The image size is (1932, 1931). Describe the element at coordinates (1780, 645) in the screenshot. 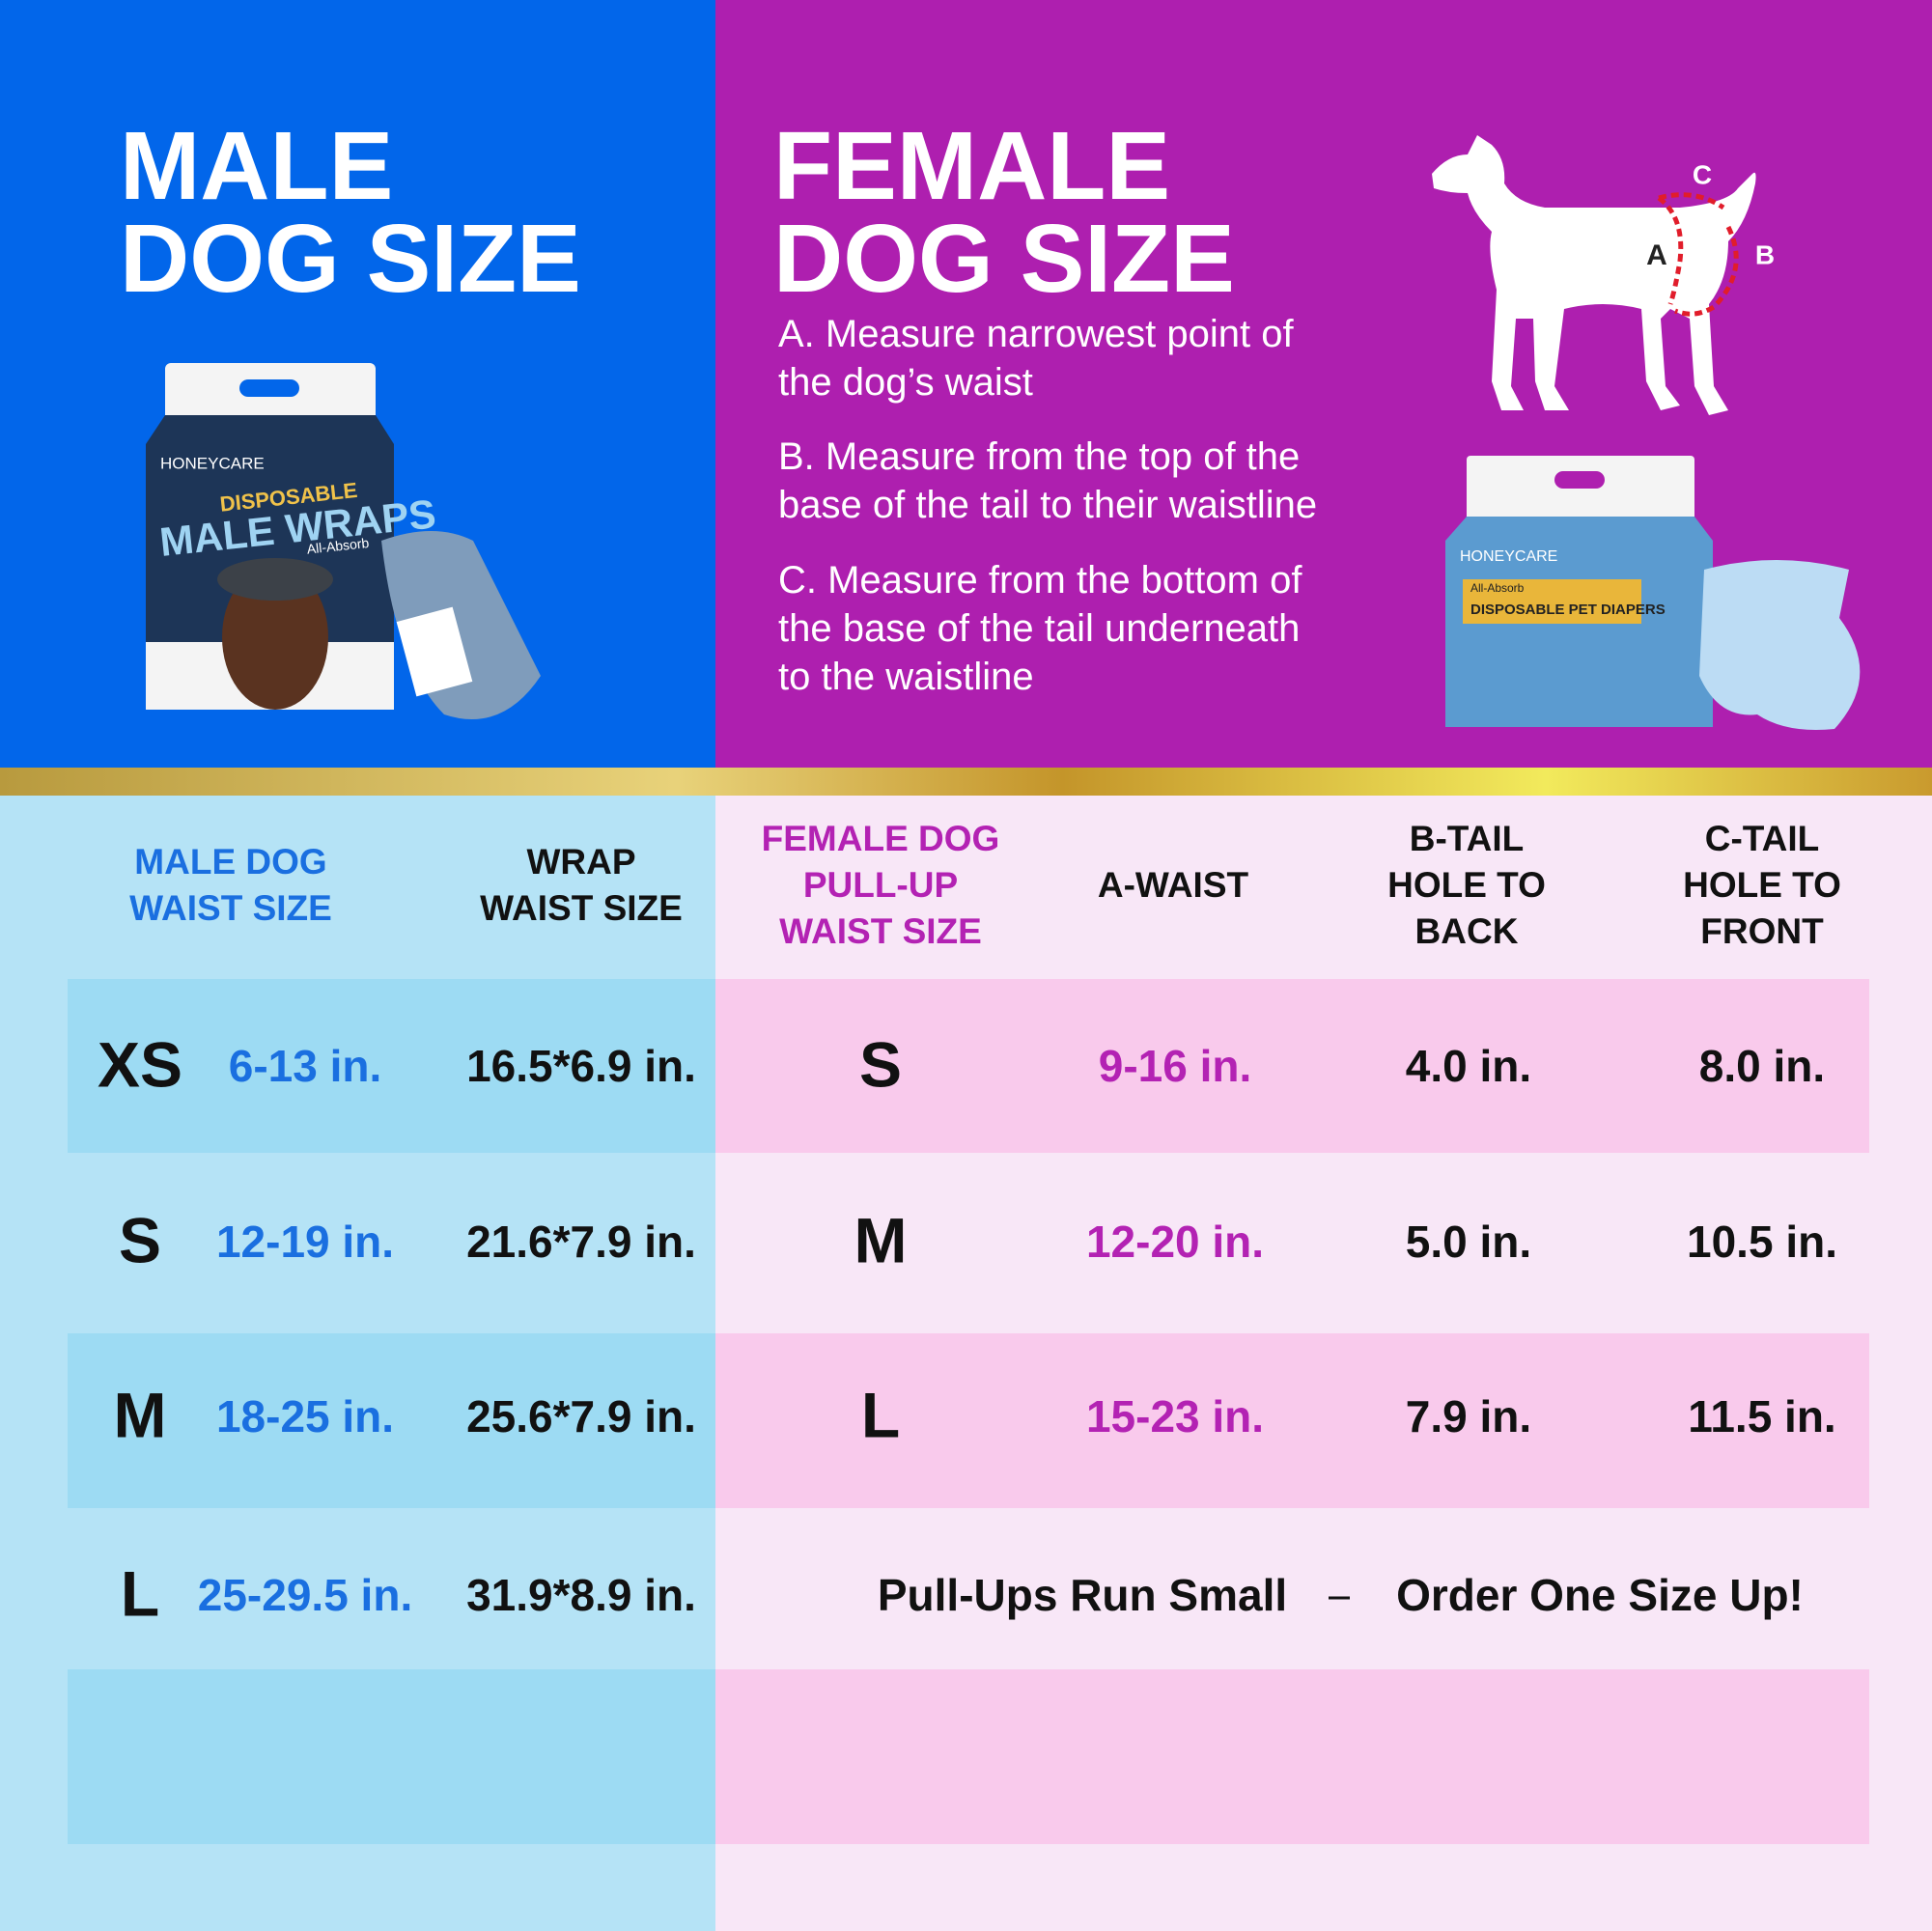

I see `diaper-product` at that location.